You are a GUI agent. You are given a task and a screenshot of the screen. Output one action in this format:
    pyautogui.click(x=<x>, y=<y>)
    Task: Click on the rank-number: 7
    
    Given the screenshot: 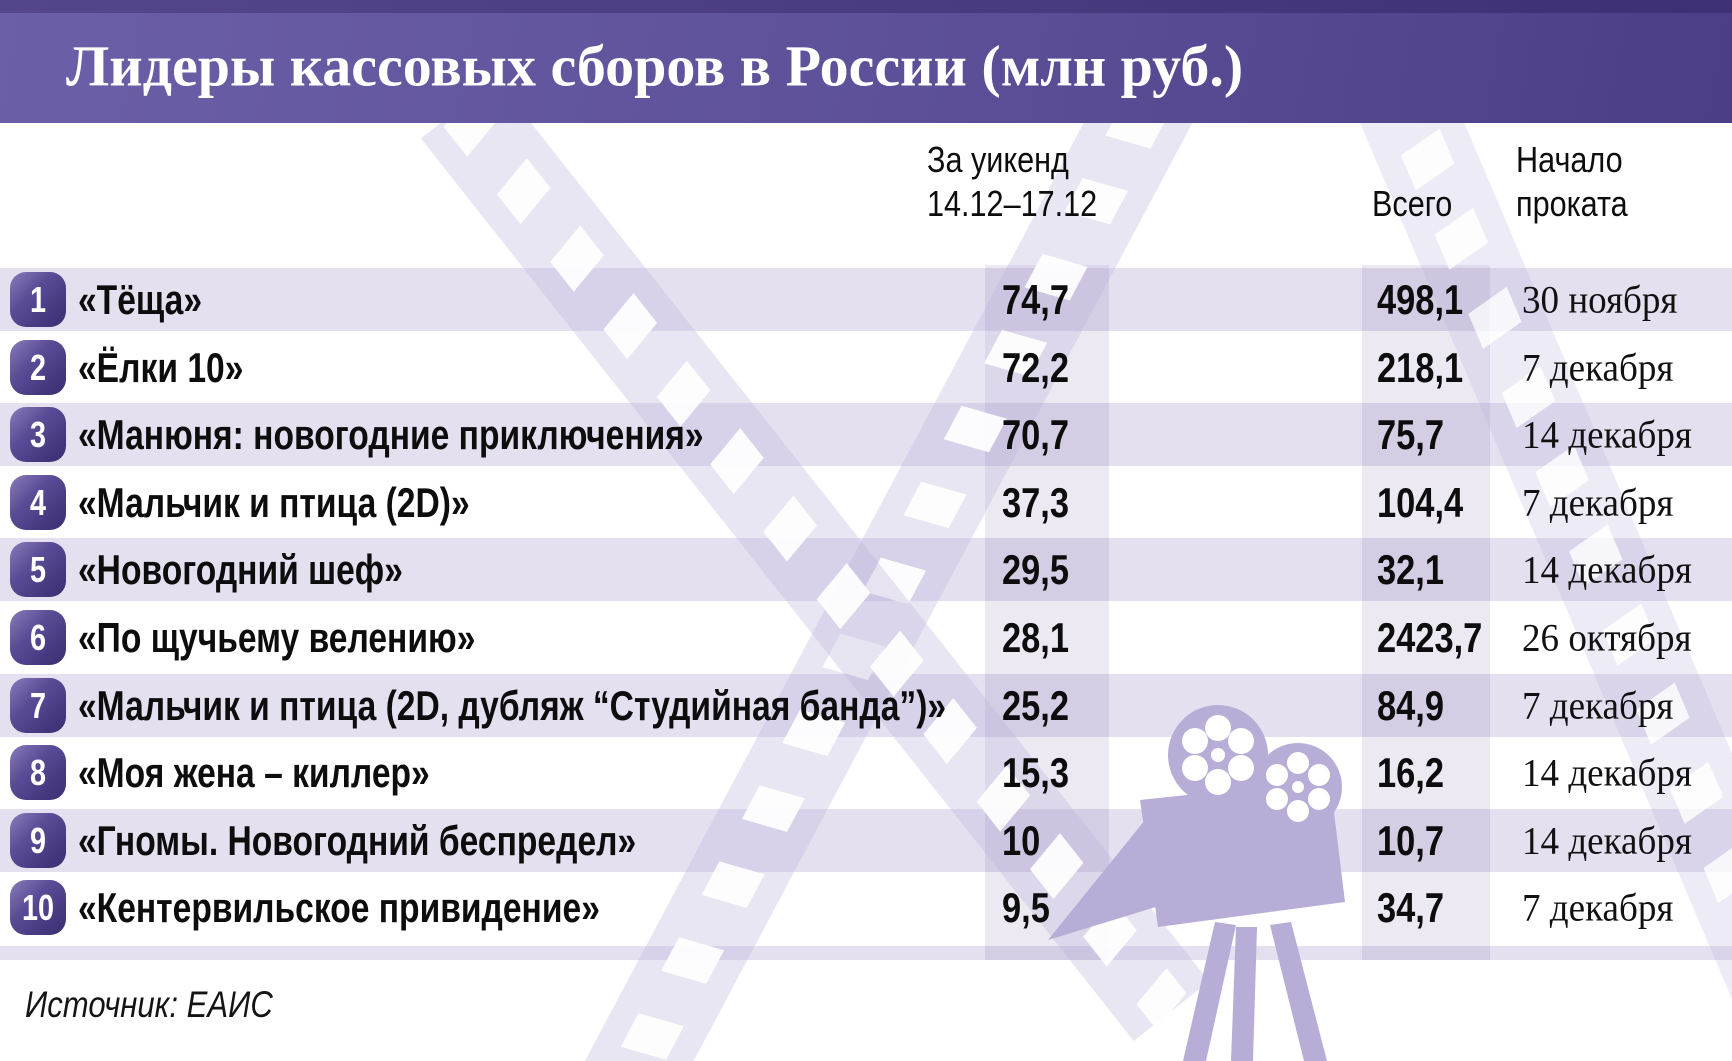 What is the action you would take?
    pyautogui.click(x=38, y=705)
    